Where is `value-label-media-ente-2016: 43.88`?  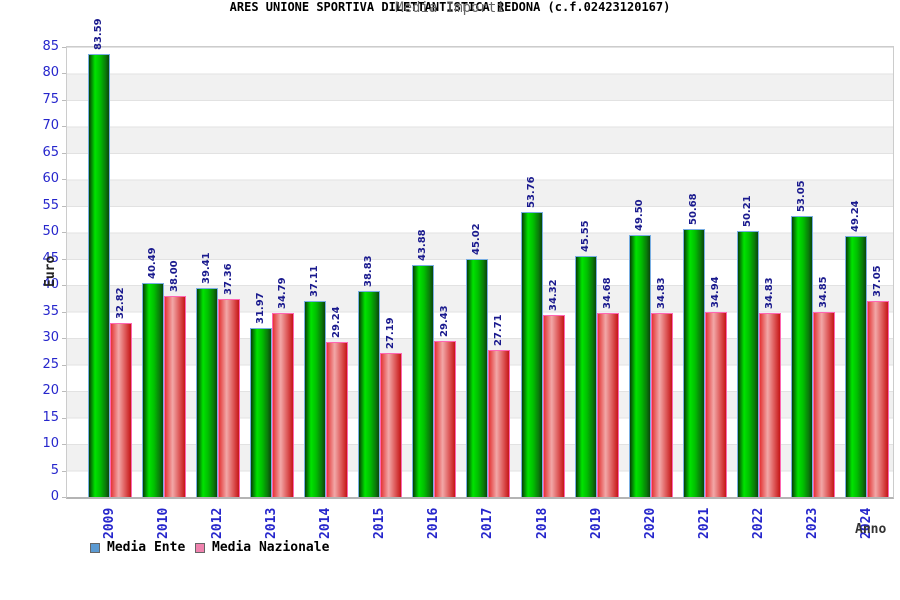 value-label-media-ente-2016: 43.88 is located at coordinates (423, 245).